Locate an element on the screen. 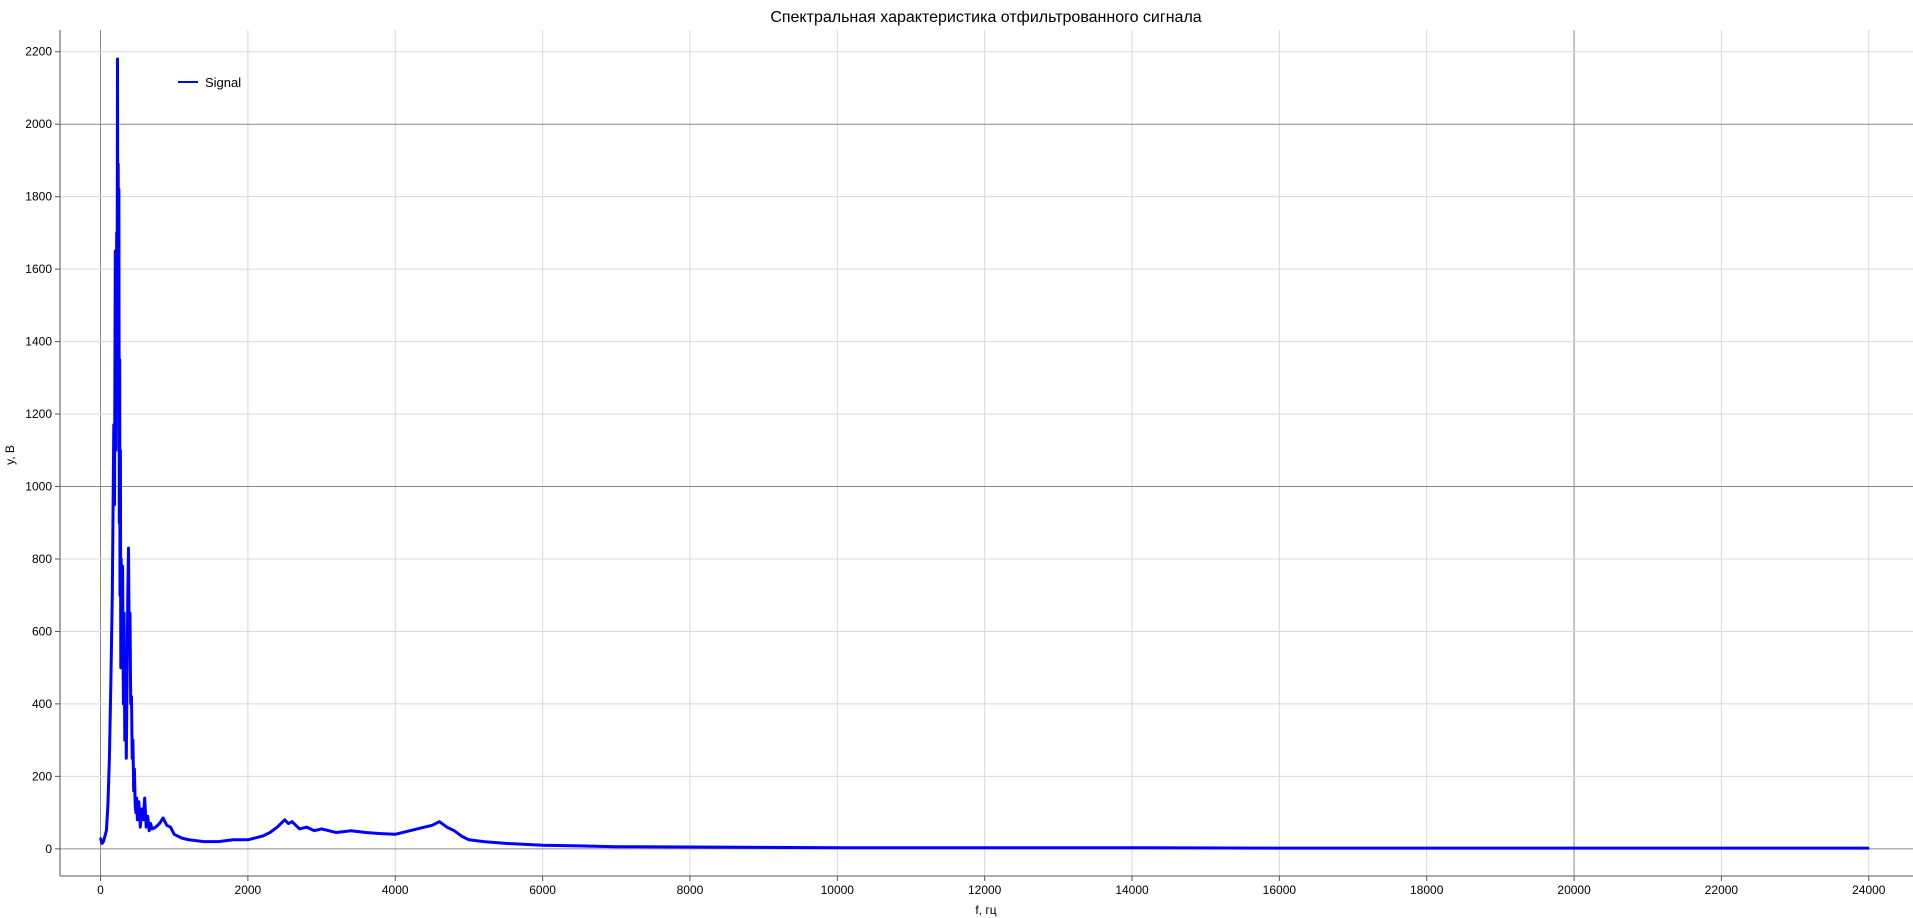  legend: Signal is located at coordinates (209, 82).